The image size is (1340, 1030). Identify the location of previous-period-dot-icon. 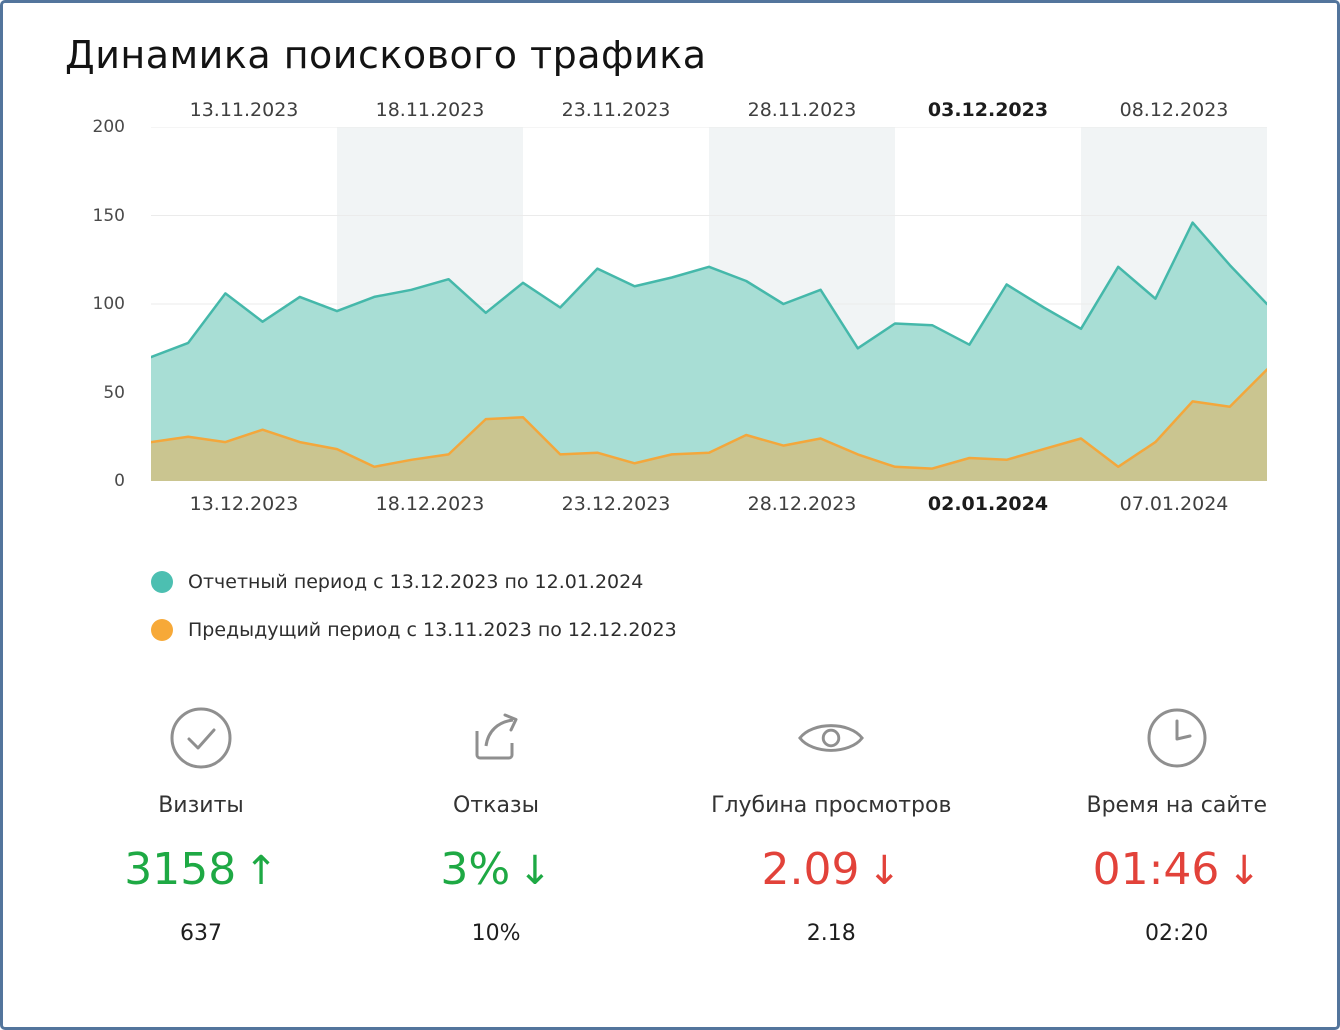
(162, 630).